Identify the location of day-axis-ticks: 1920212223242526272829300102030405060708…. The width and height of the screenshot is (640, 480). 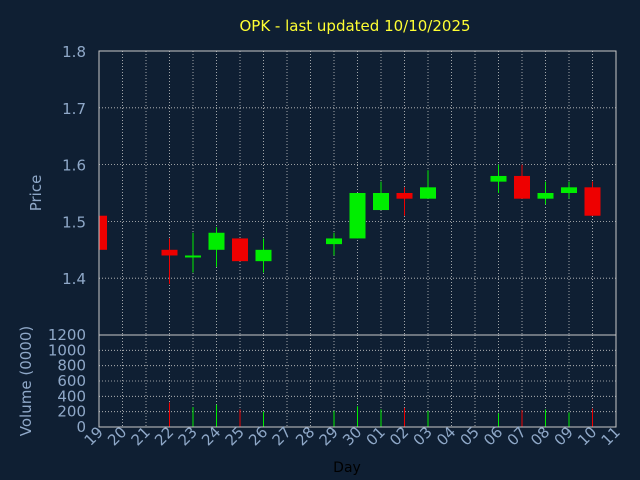
(352, 436).